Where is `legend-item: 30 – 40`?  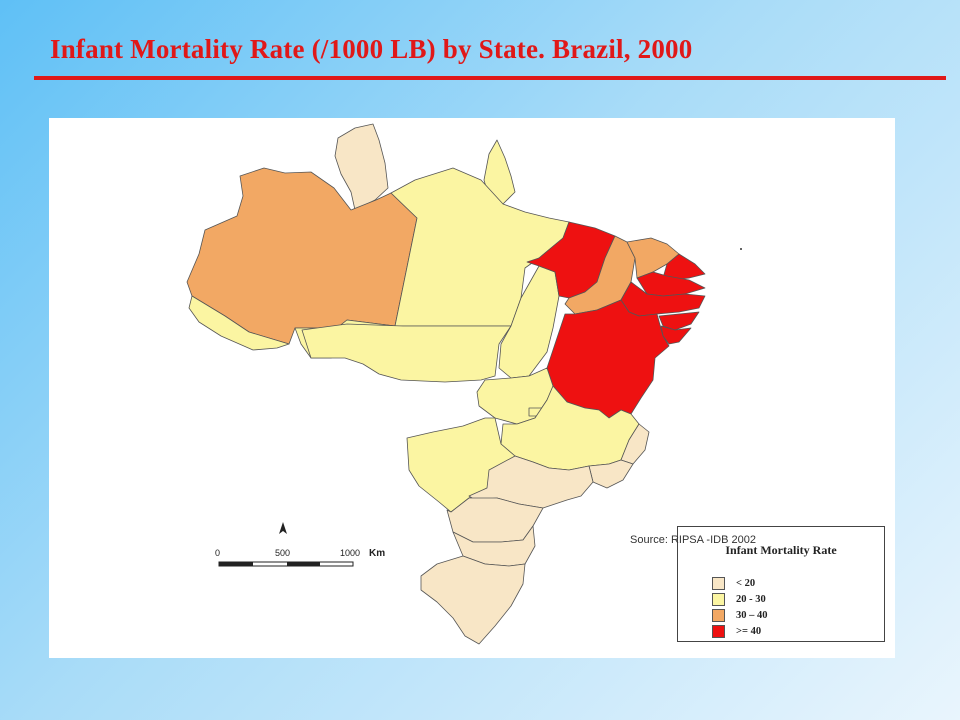
legend-item: 30 – 40 is located at coordinates (740, 615).